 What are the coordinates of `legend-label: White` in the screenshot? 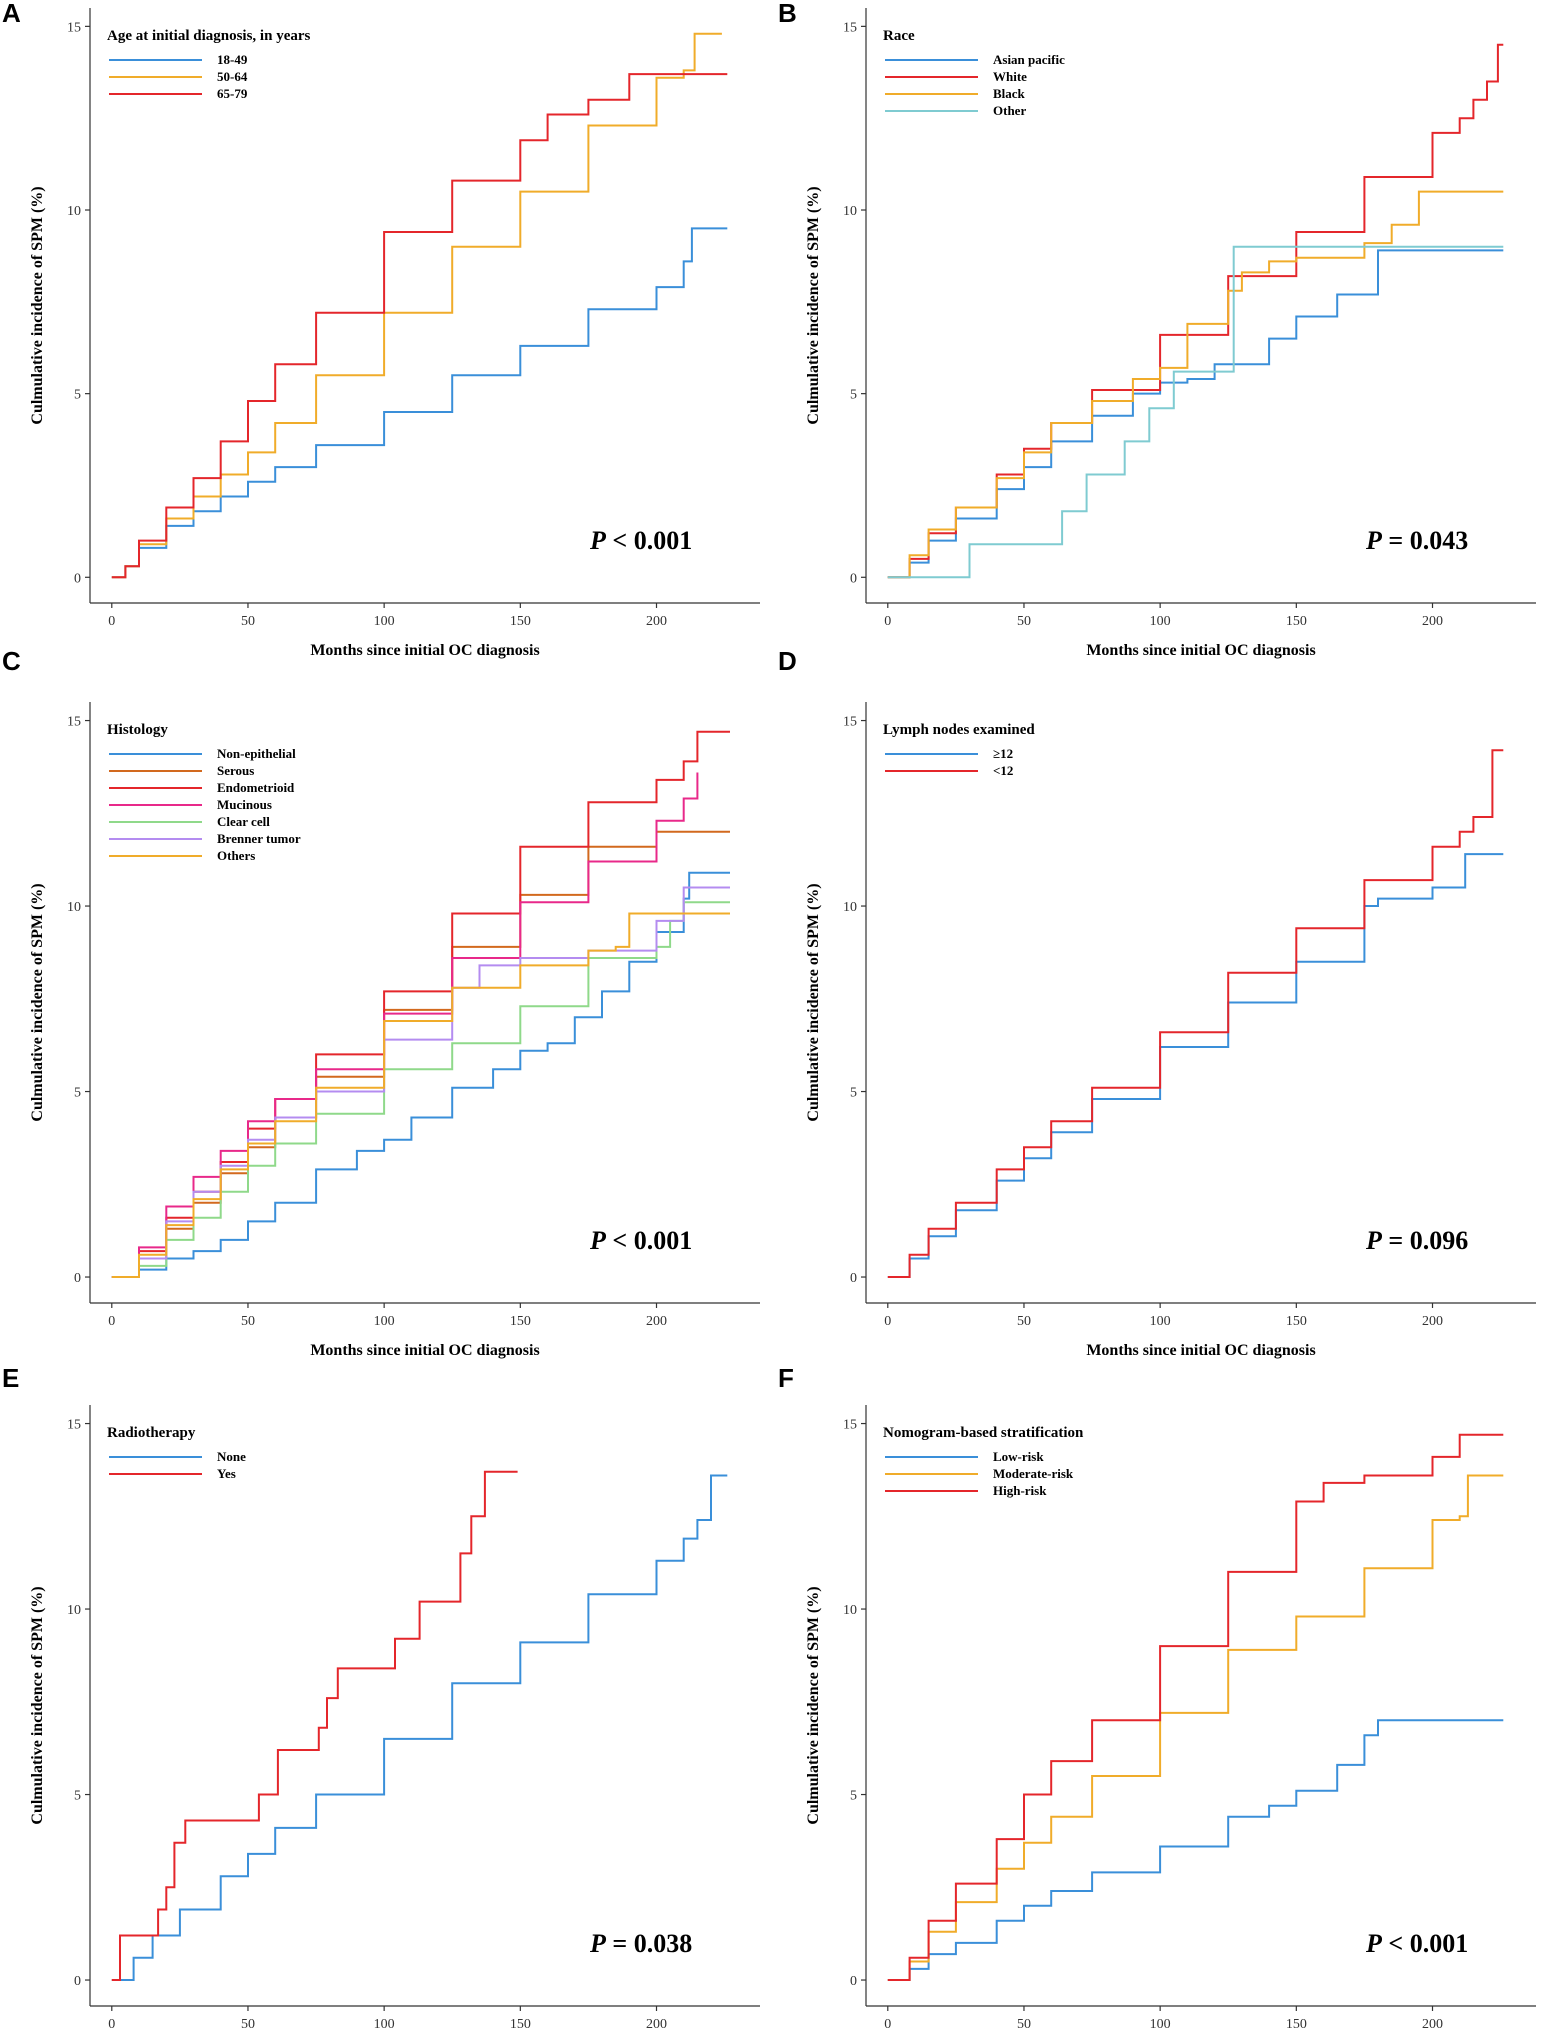 It's located at (1010, 76).